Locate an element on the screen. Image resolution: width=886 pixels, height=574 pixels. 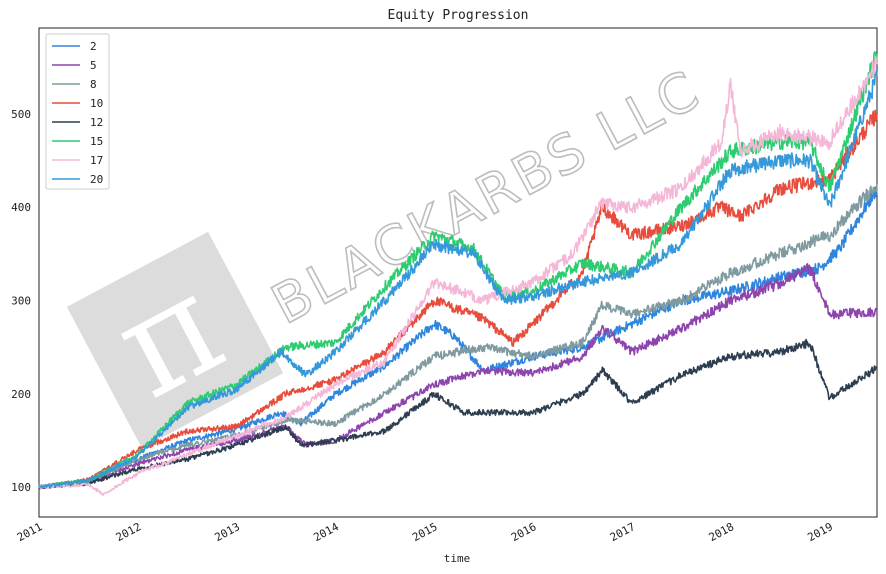
x-axis-label: time is located at coordinates (457, 558).